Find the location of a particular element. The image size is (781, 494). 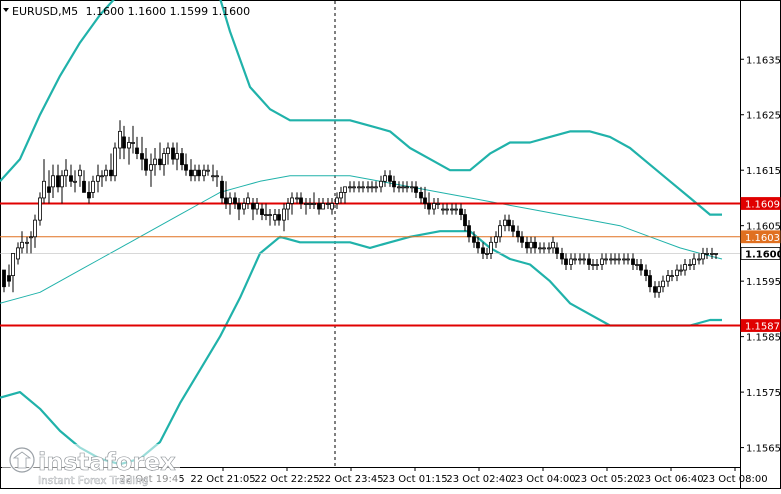

price-tag-label: 1.1600 is located at coordinates (763, 254).